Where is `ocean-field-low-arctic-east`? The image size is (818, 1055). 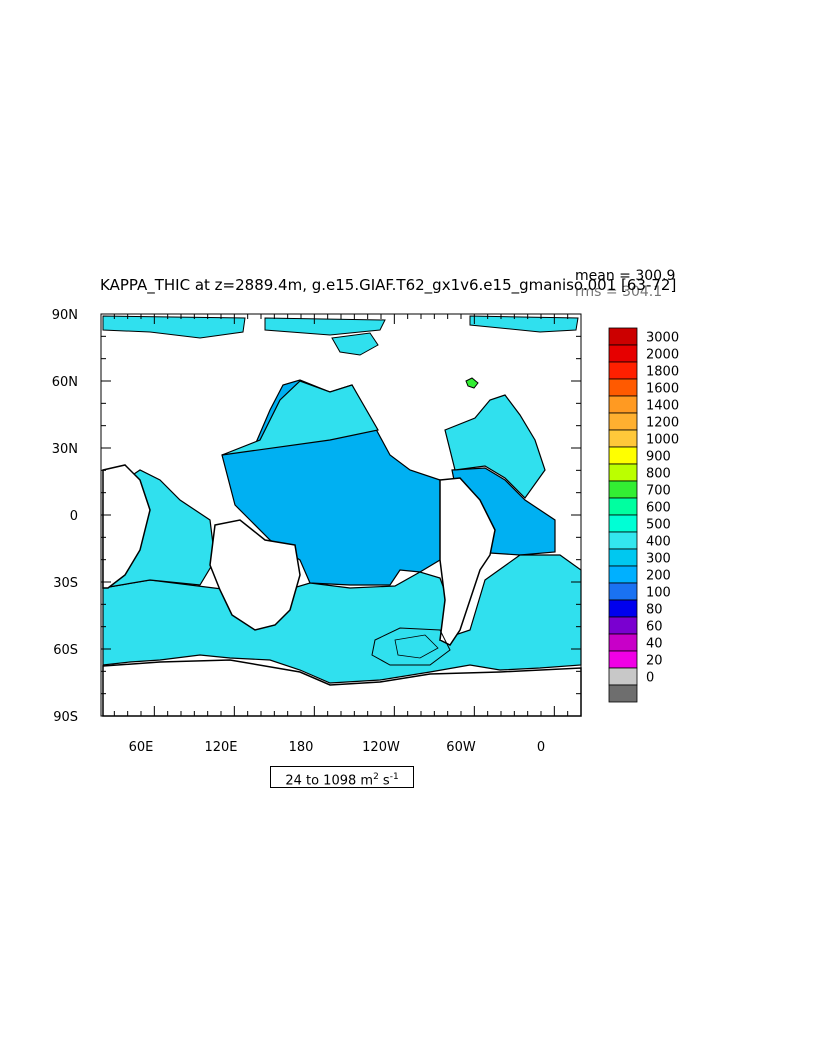 ocean-field-low-arctic-east is located at coordinates (325, 326).